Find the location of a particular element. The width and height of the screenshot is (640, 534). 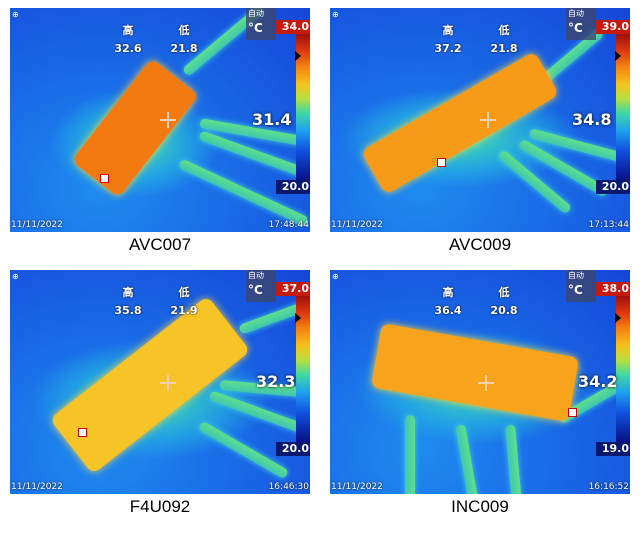

time-stamp: 16:46:30 is located at coordinates (288, 487).